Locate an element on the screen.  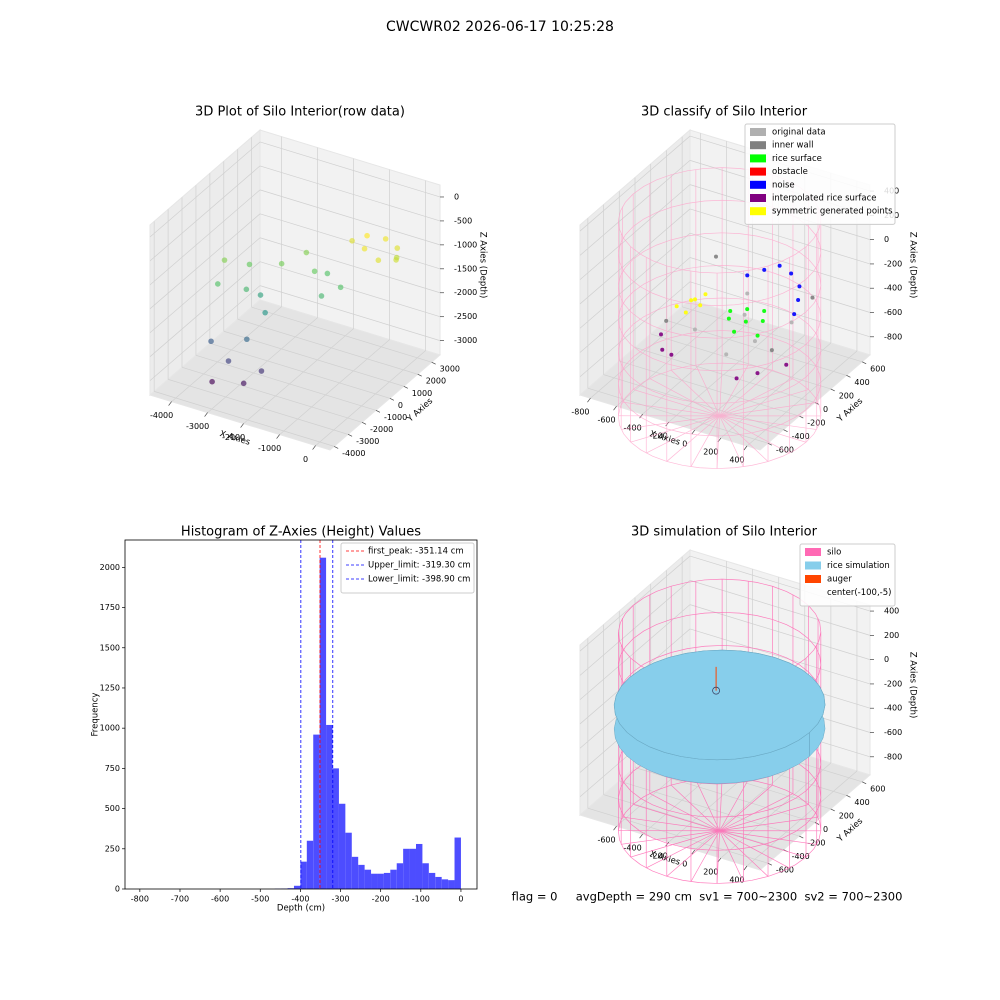
x-tick-label: -200 is located at coordinates (659, 856).